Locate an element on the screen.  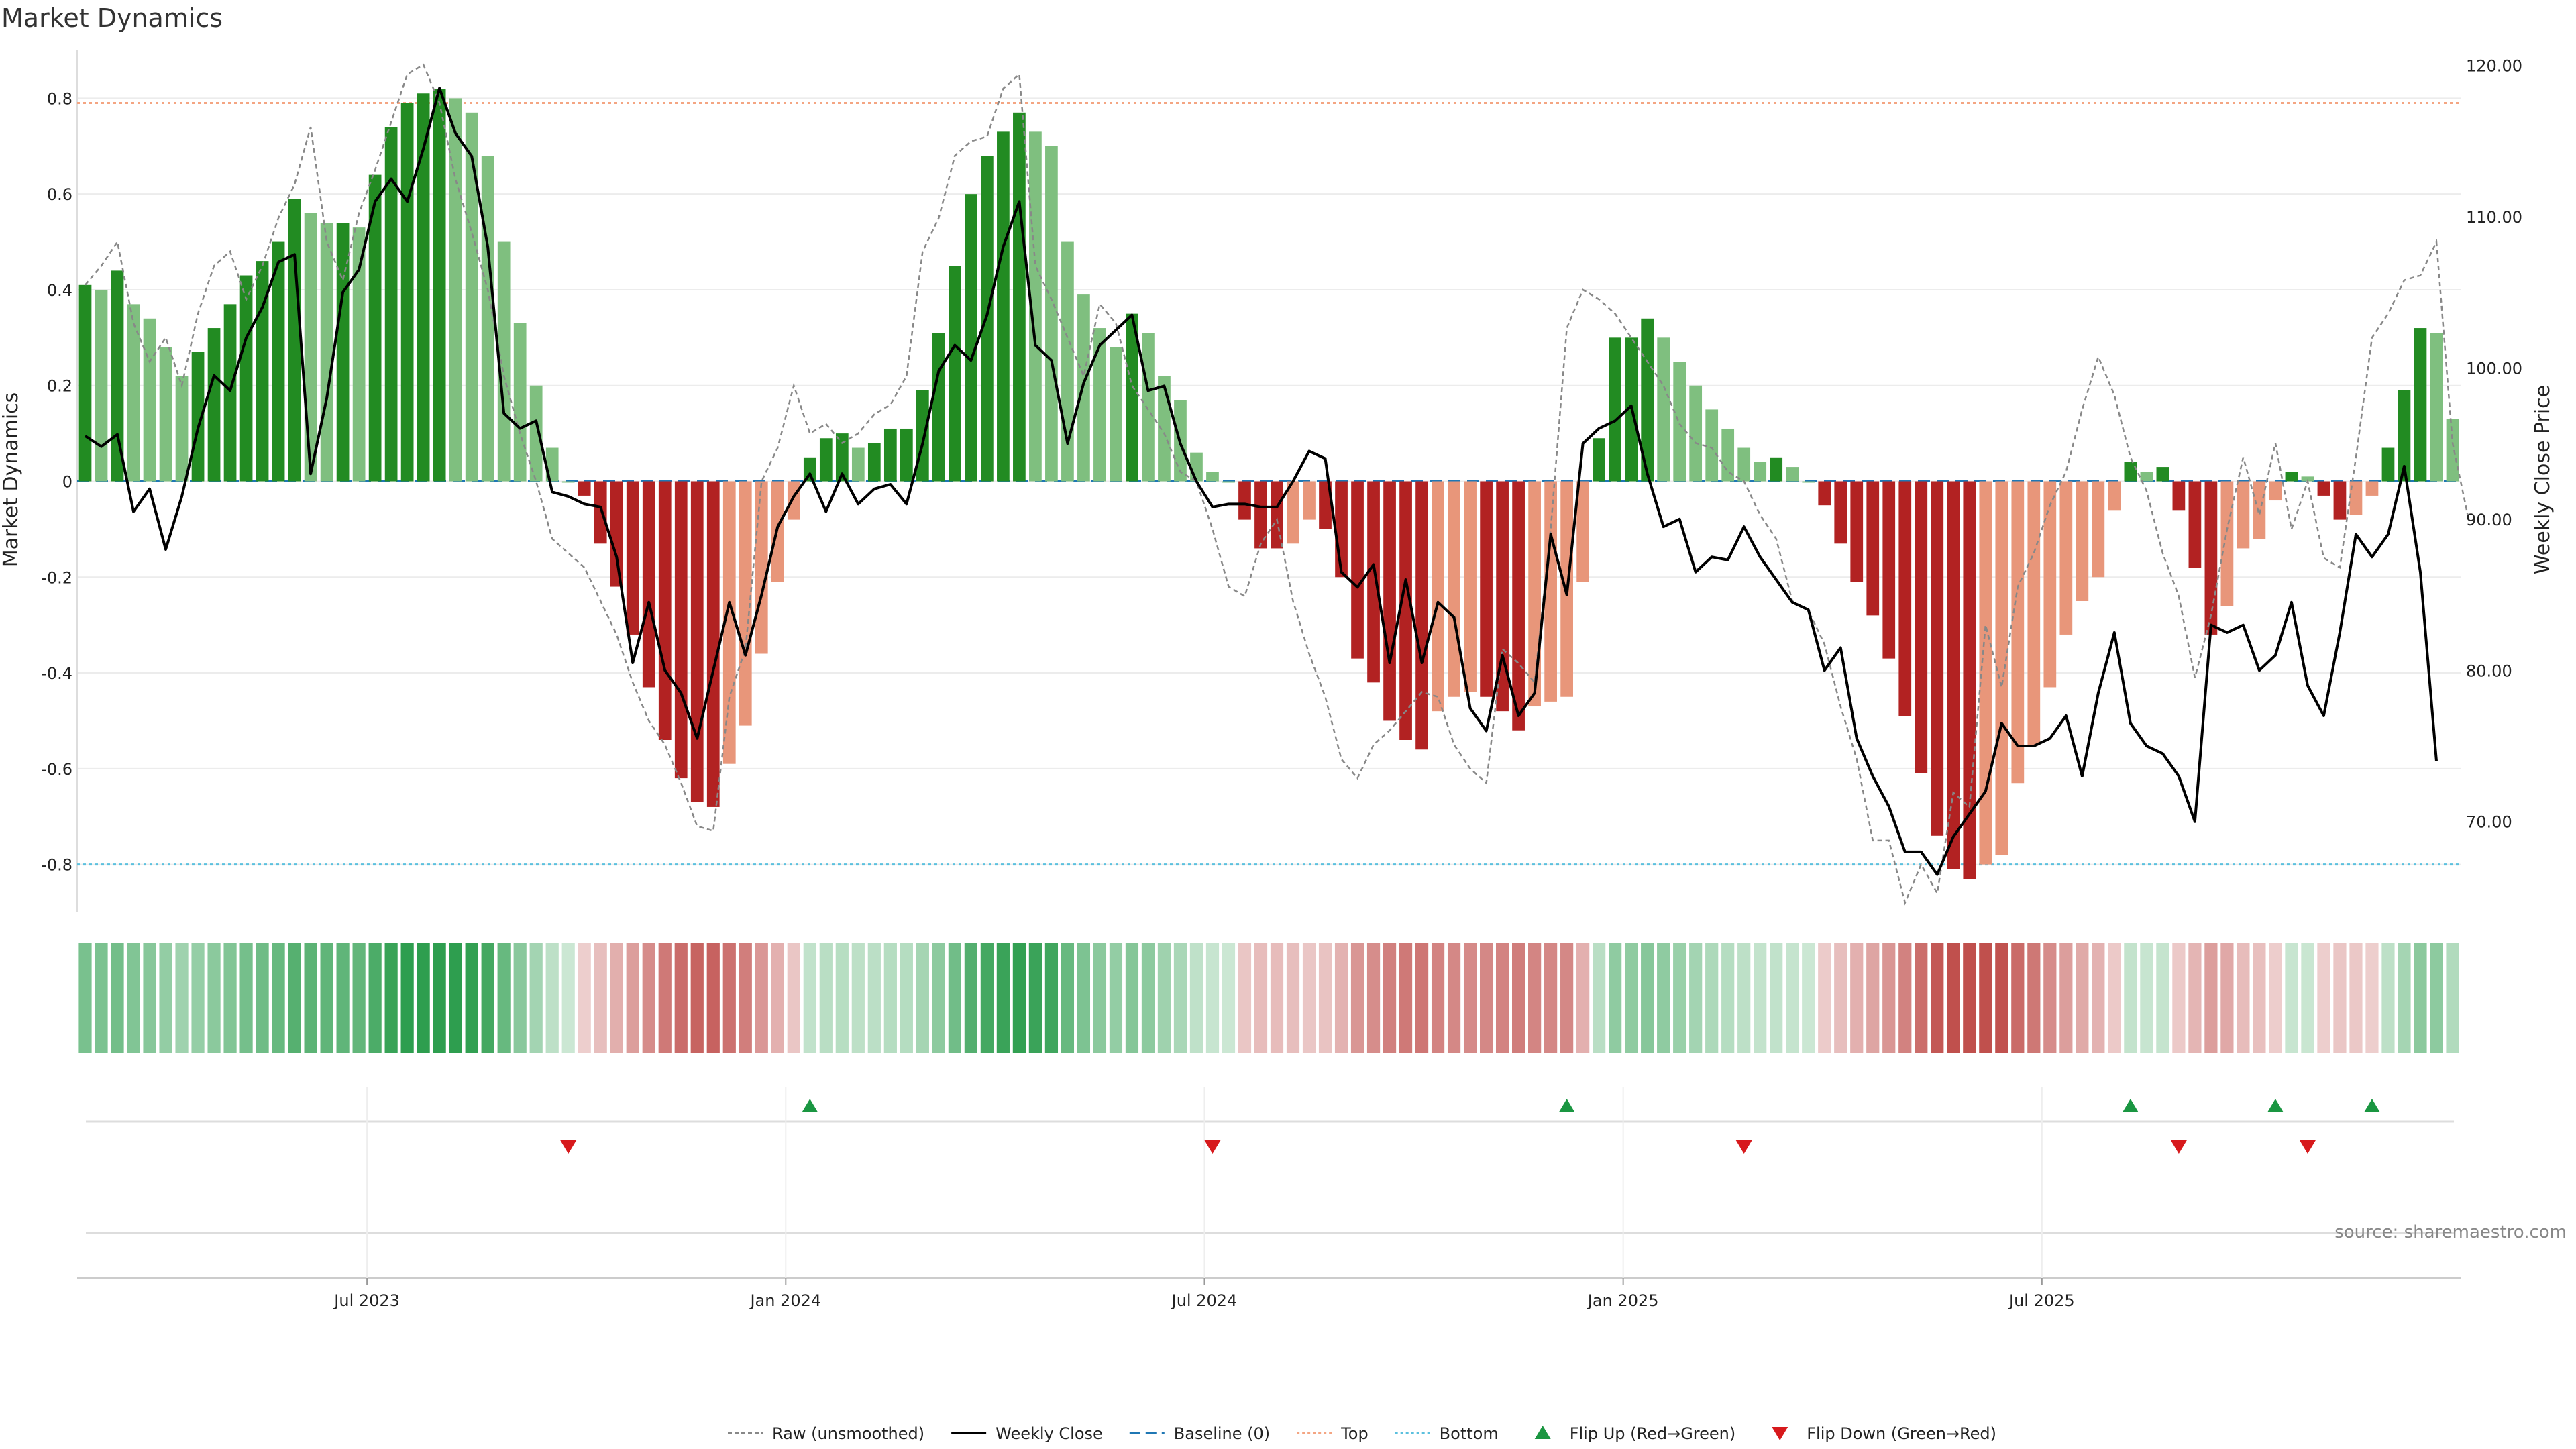
left-tick-label: -0.8 is located at coordinates (56, 865).